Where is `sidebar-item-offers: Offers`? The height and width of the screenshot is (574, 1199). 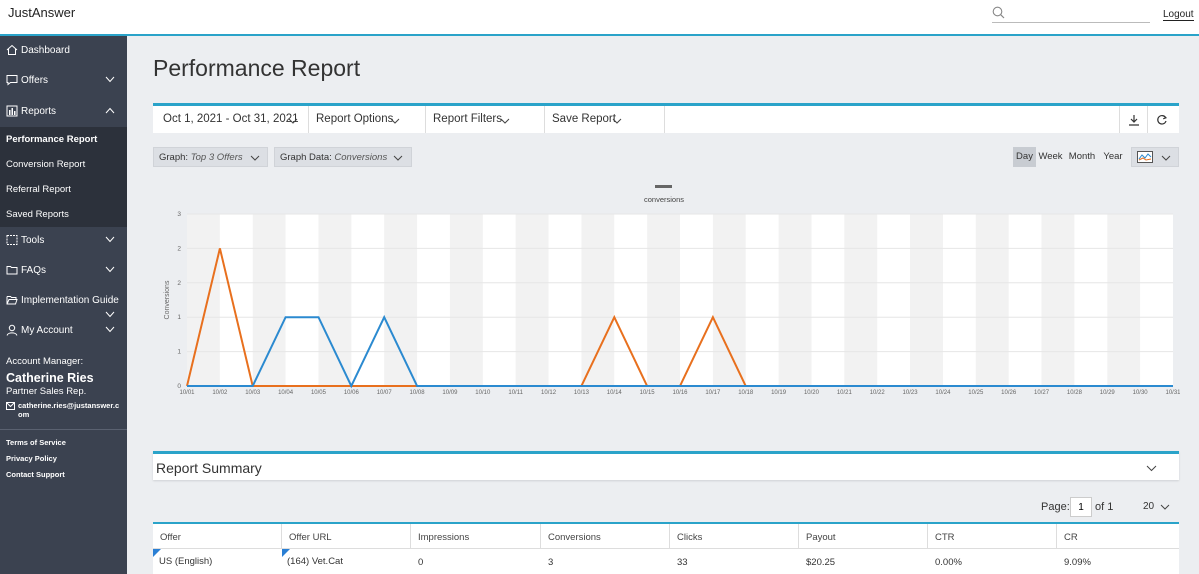 sidebar-item-offers: Offers is located at coordinates (63, 80).